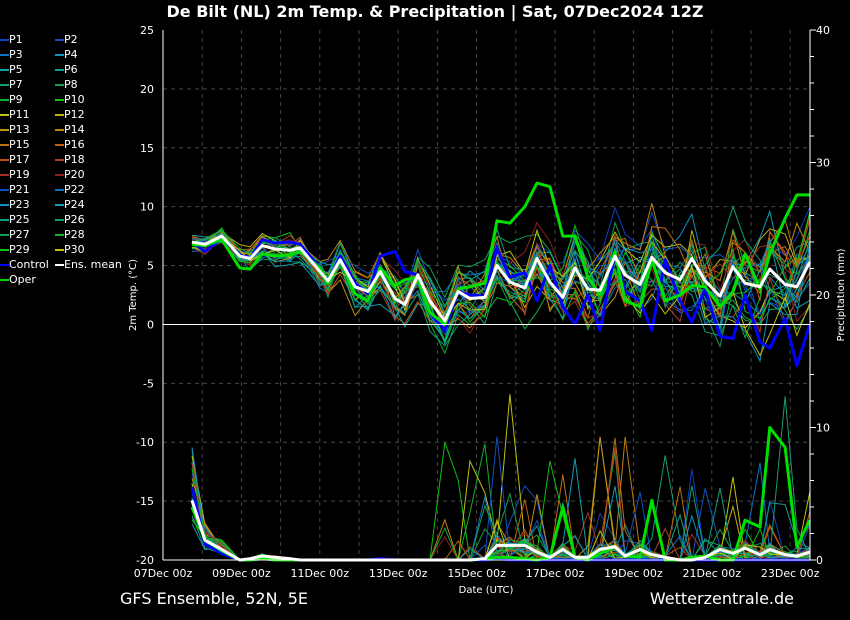  I want to click on y-tick-label: -15, so click(145, 501).